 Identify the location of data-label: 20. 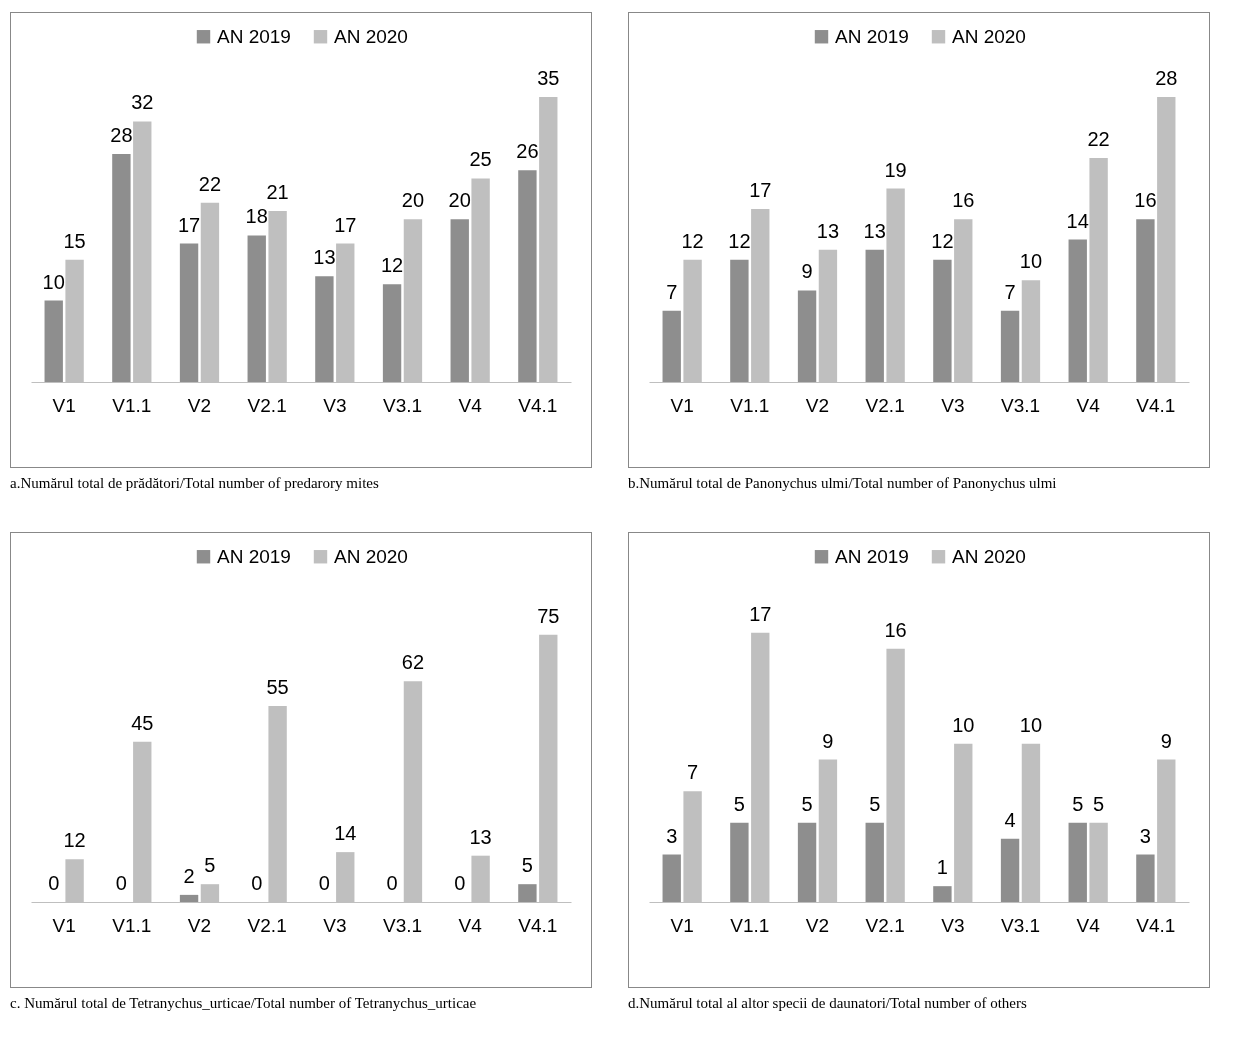
(413, 200).